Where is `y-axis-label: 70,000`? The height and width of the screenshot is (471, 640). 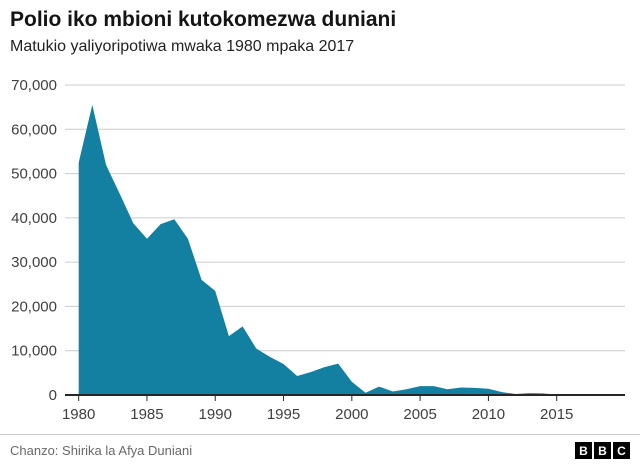 y-axis-label: 70,000 is located at coordinates (34, 85).